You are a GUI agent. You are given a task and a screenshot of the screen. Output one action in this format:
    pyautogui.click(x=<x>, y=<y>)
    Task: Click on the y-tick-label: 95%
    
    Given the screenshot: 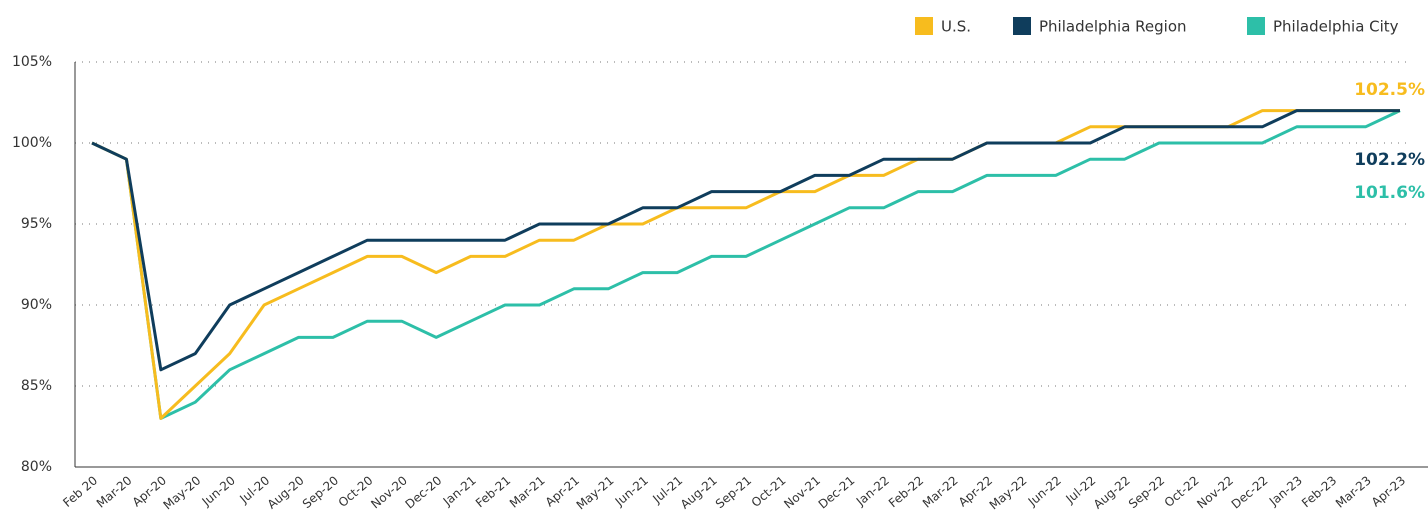 What is the action you would take?
    pyautogui.click(x=36, y=224)
    